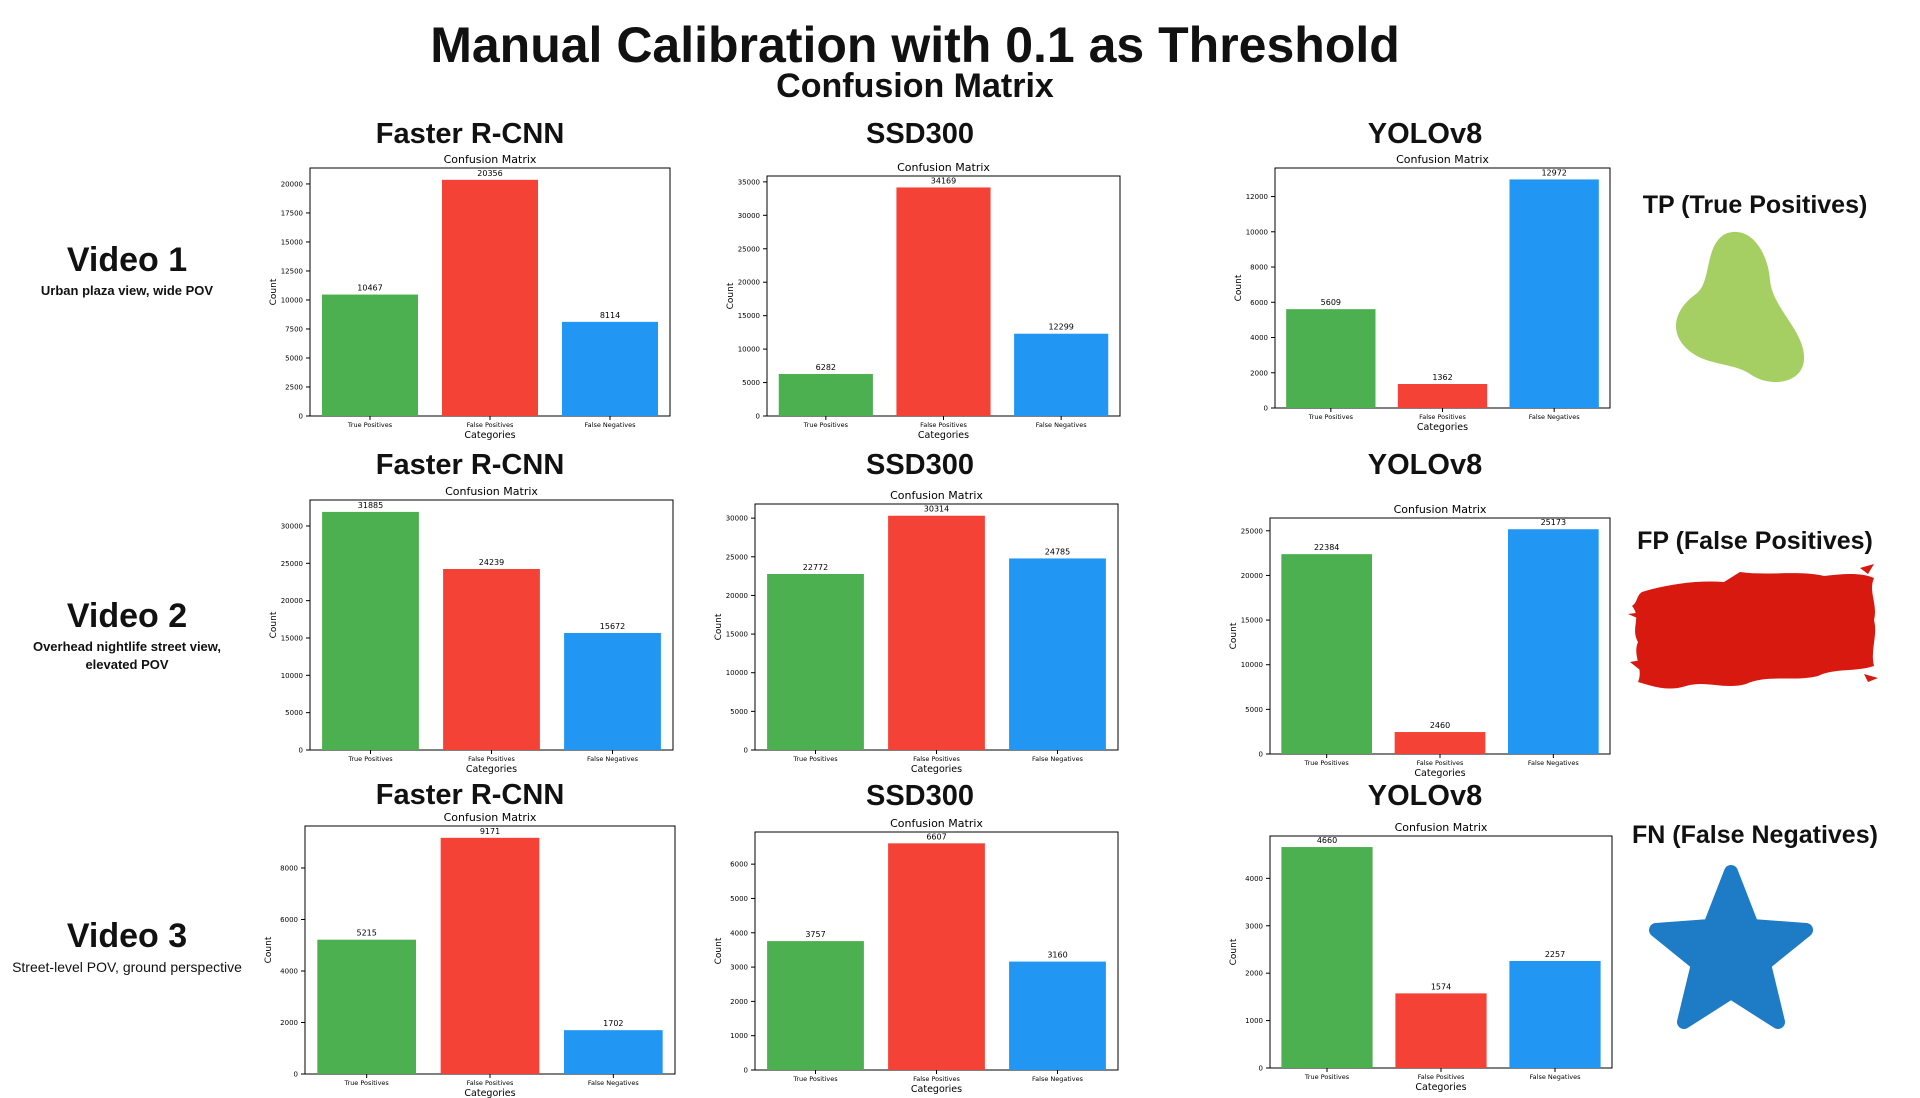 This screenshot has width=1920, height=1098. Describe the element at coordinates (127, 936) in the screenshot. I see `video-title: Video 3` at that location.